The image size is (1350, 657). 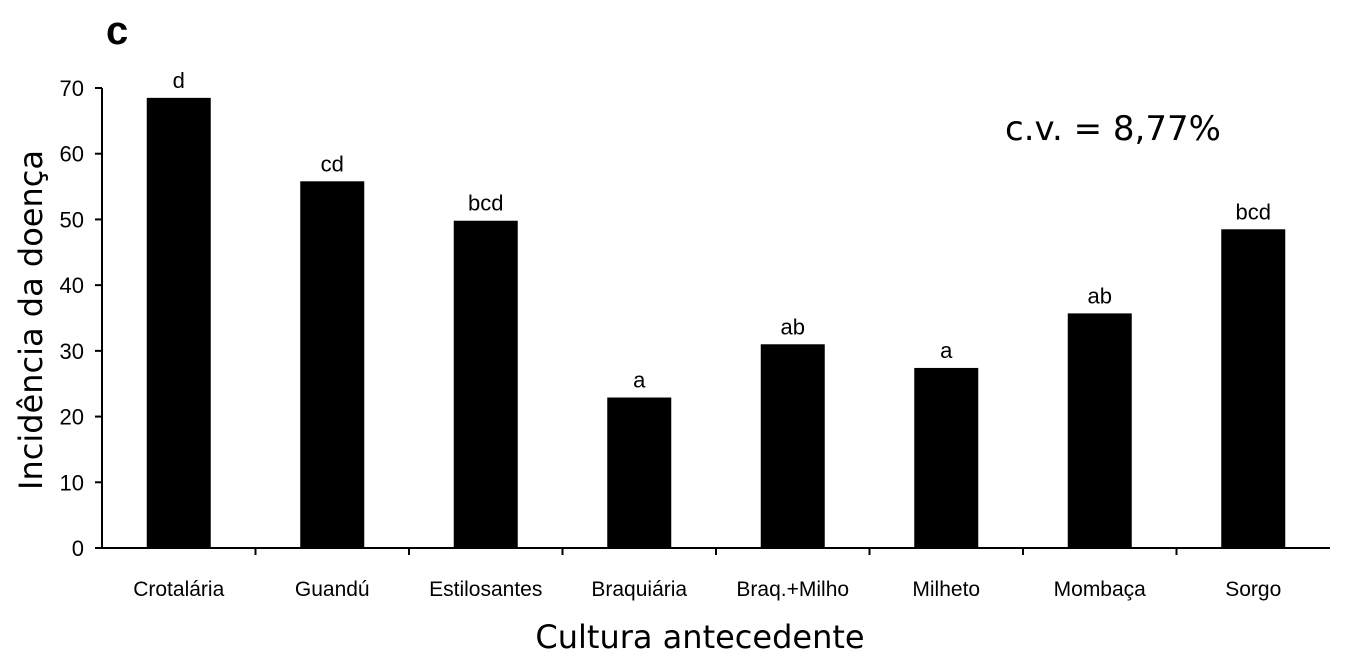 What do you see at coordinates (485, 589) in the screenshot?
I see `x-category-label: Estilosantes` at bounding box center [485, 589].